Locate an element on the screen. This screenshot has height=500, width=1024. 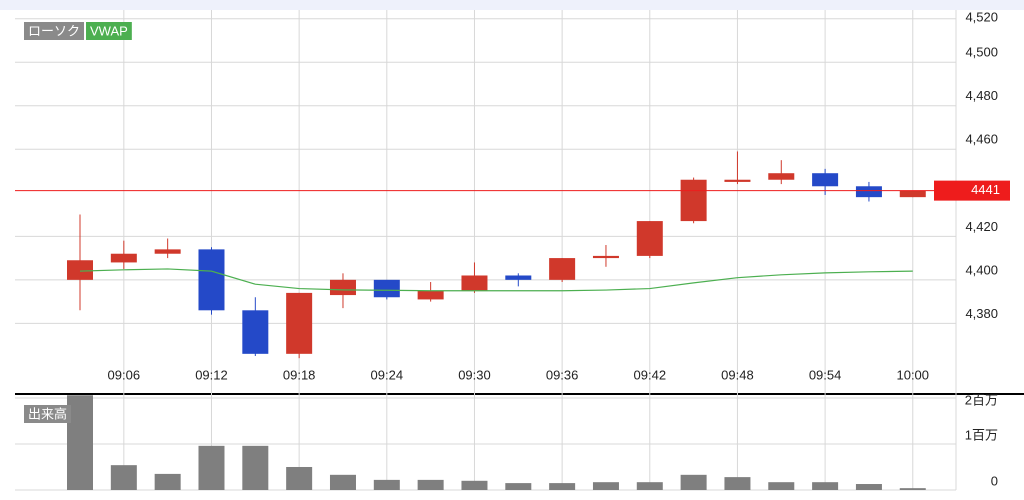
y-tick-label: 1百万 is located at coordinates (981, 434).